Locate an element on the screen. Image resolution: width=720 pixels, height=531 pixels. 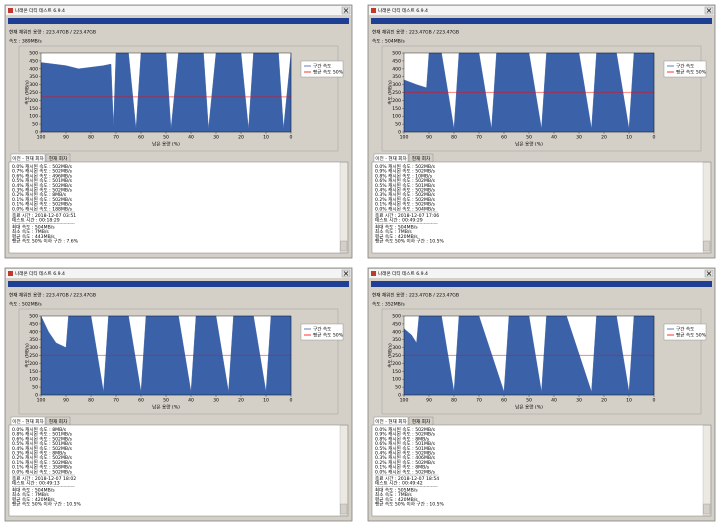
speed-text: 속도 : 502MB/s is located at coordinates (25, 304).